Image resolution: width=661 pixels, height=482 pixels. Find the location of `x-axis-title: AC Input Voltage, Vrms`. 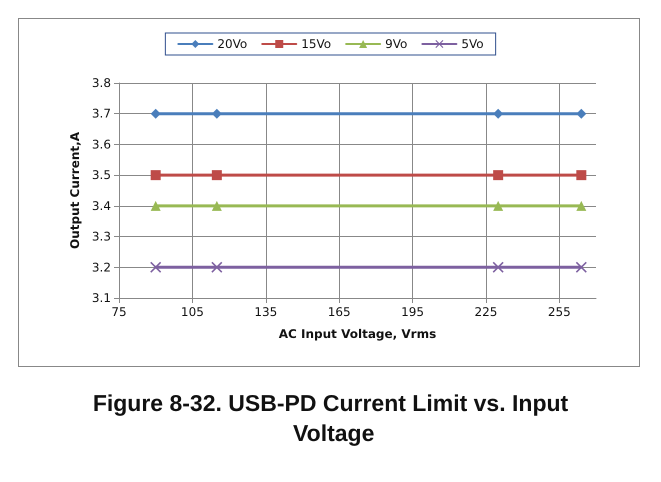

x-axis-title: AC Input Voltage, Vrms is located at coordinates (357, 334).